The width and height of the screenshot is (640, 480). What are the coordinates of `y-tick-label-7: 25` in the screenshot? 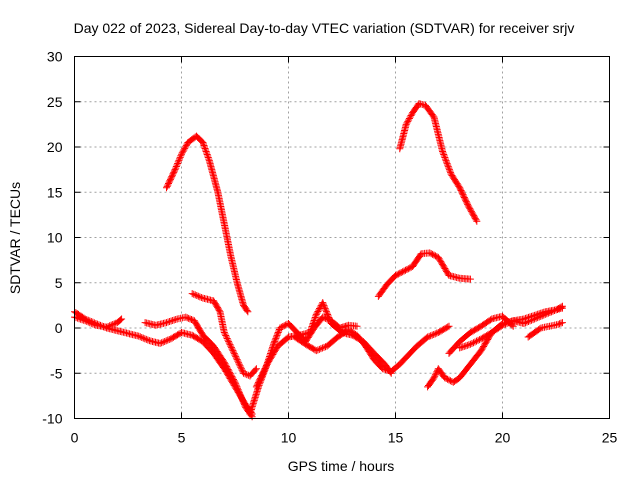 It's located at (55, 102).